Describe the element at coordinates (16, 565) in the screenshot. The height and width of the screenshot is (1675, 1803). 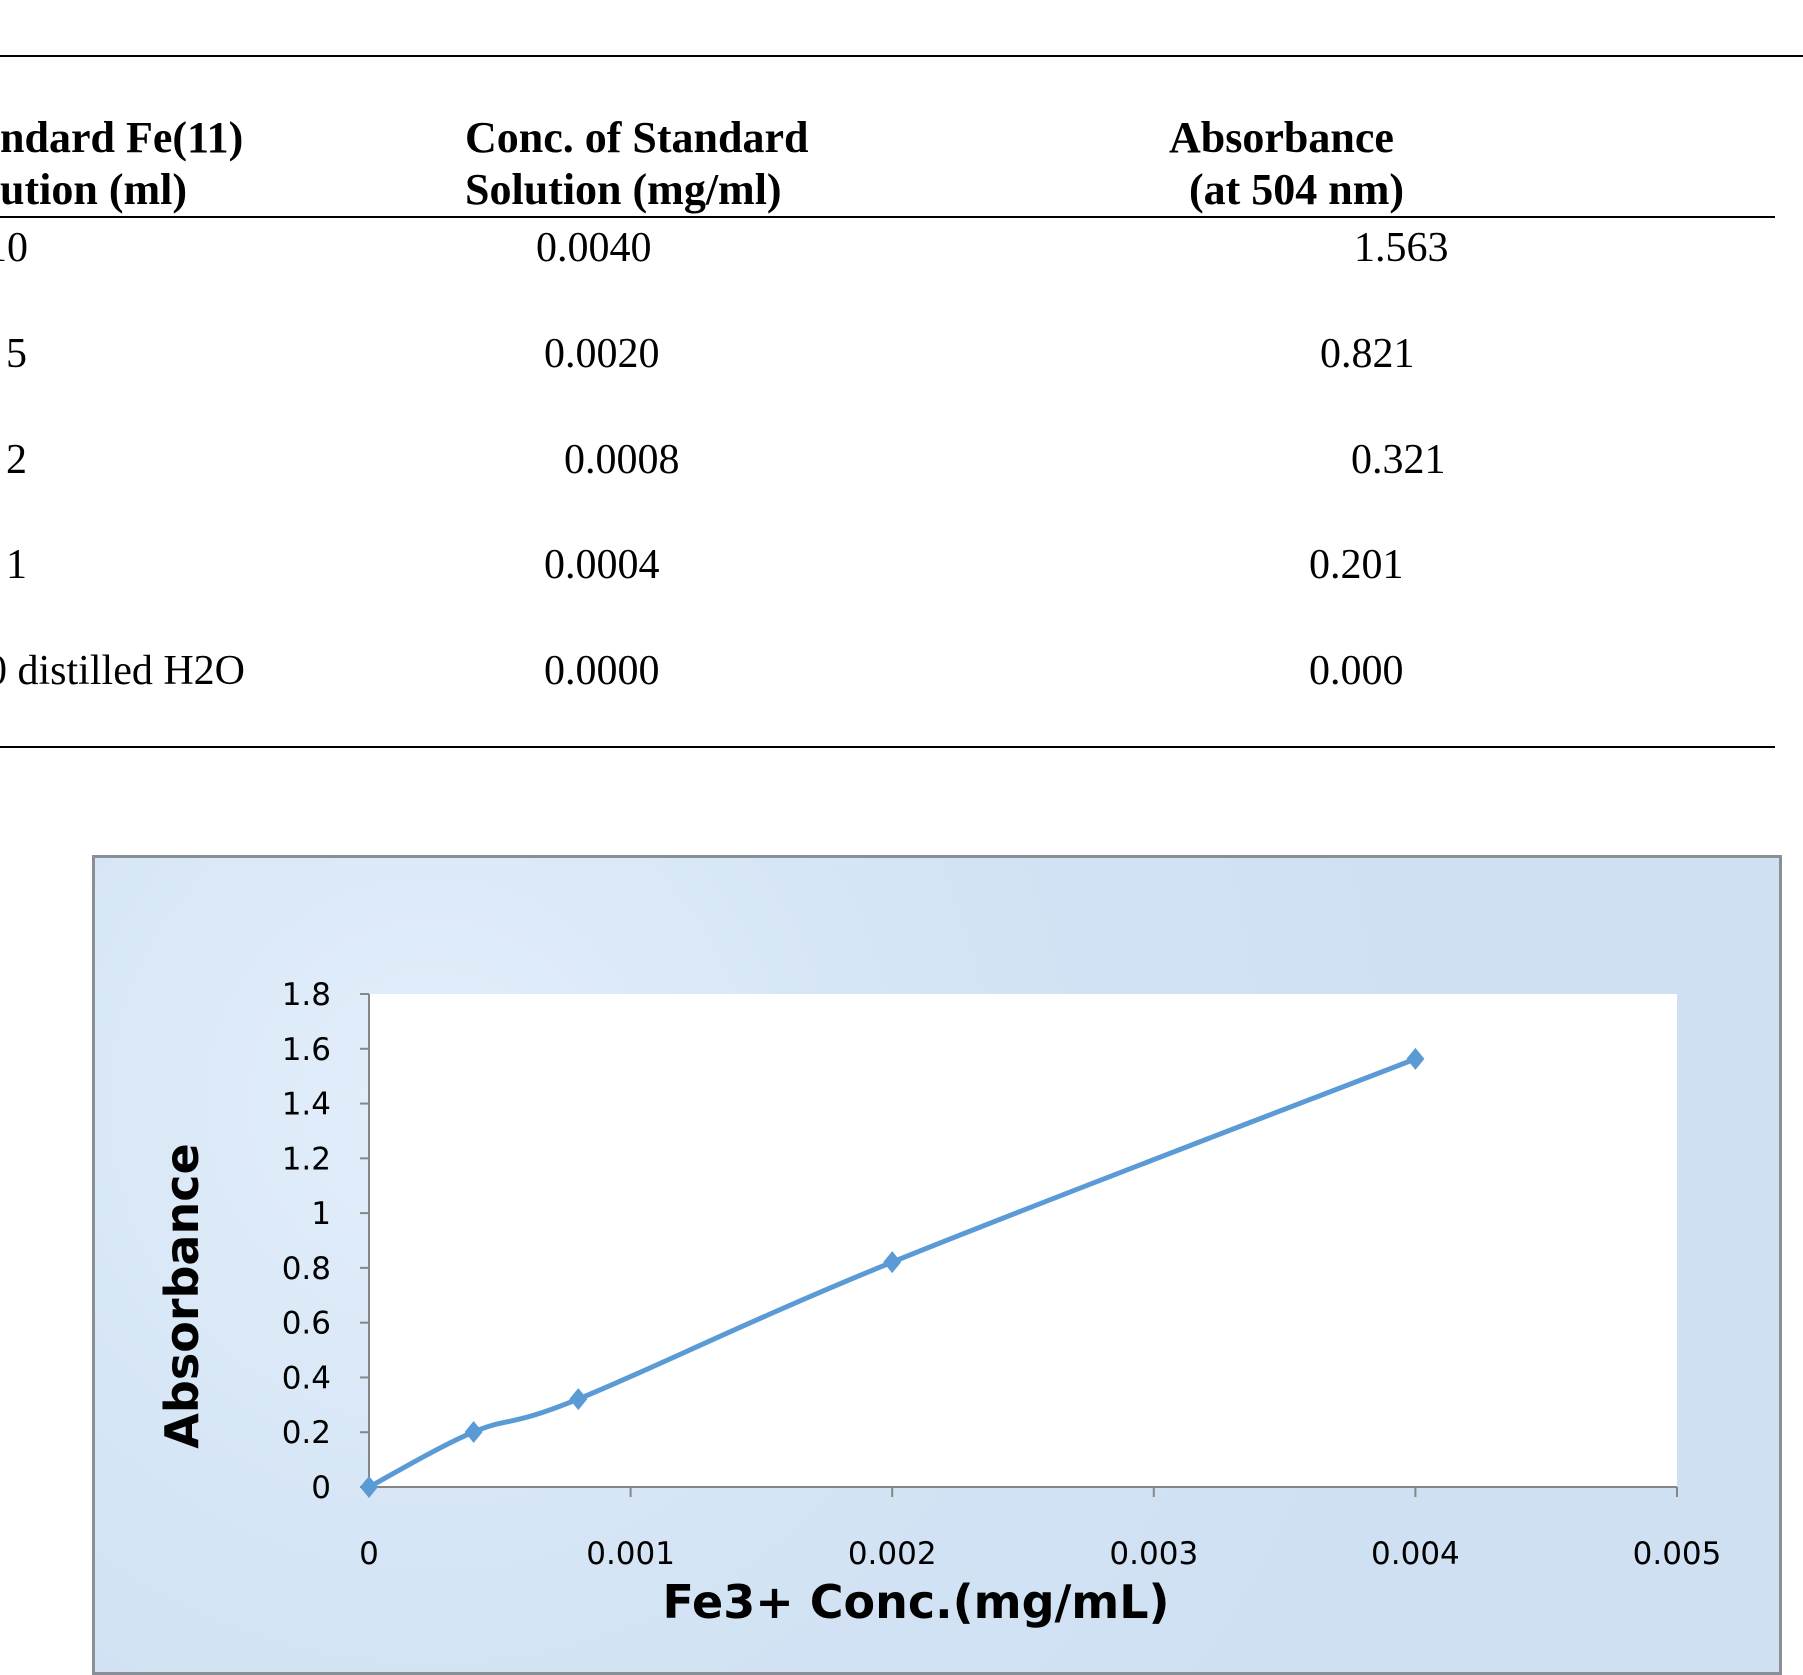
I see `cell-volume: 1` at that location.